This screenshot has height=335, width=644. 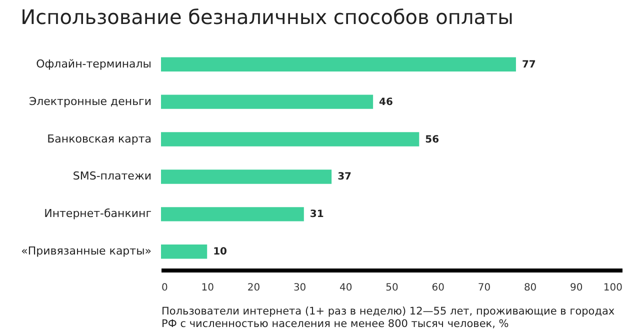 I want to click on x-tick-label: 30, so click(x=299, y=288).